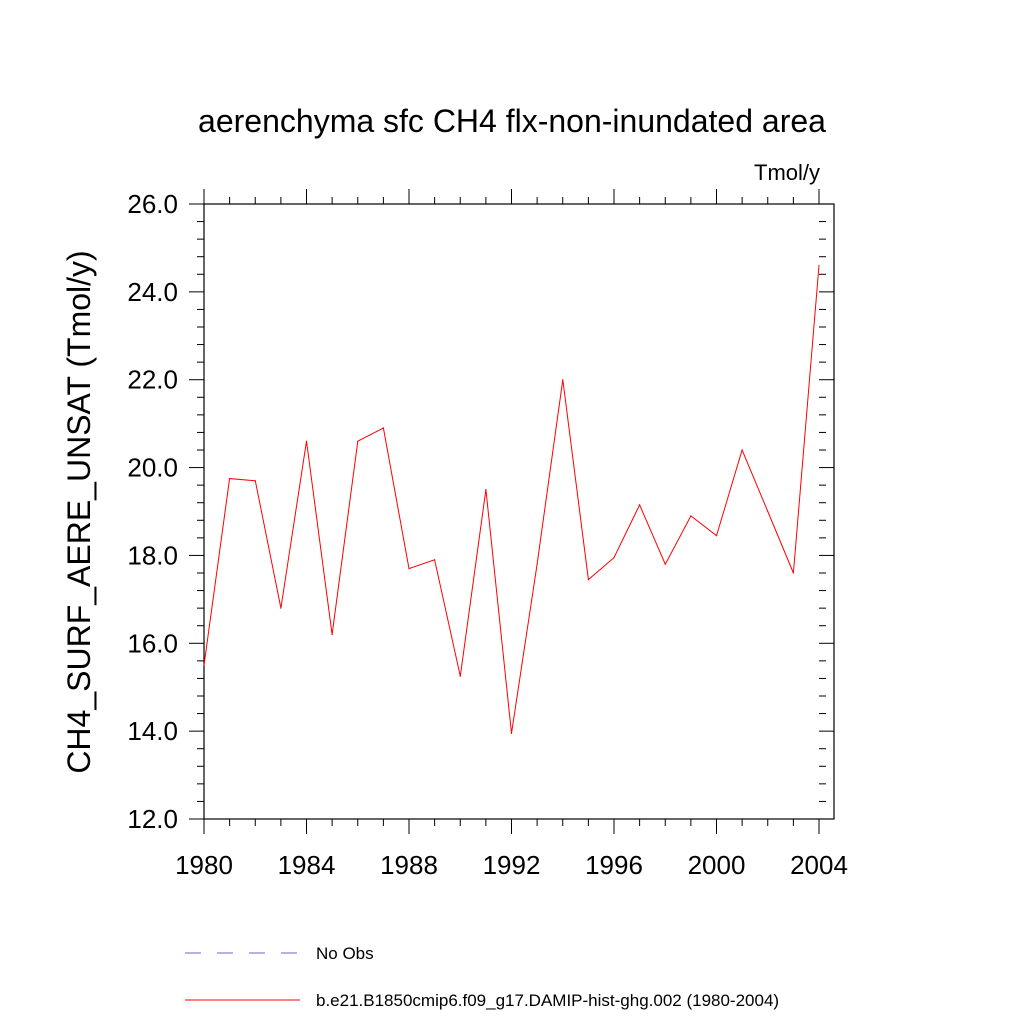  Describe the element at coordinates (345, 953) in the screenshot. I see `legend-label: No Obs` at that location.